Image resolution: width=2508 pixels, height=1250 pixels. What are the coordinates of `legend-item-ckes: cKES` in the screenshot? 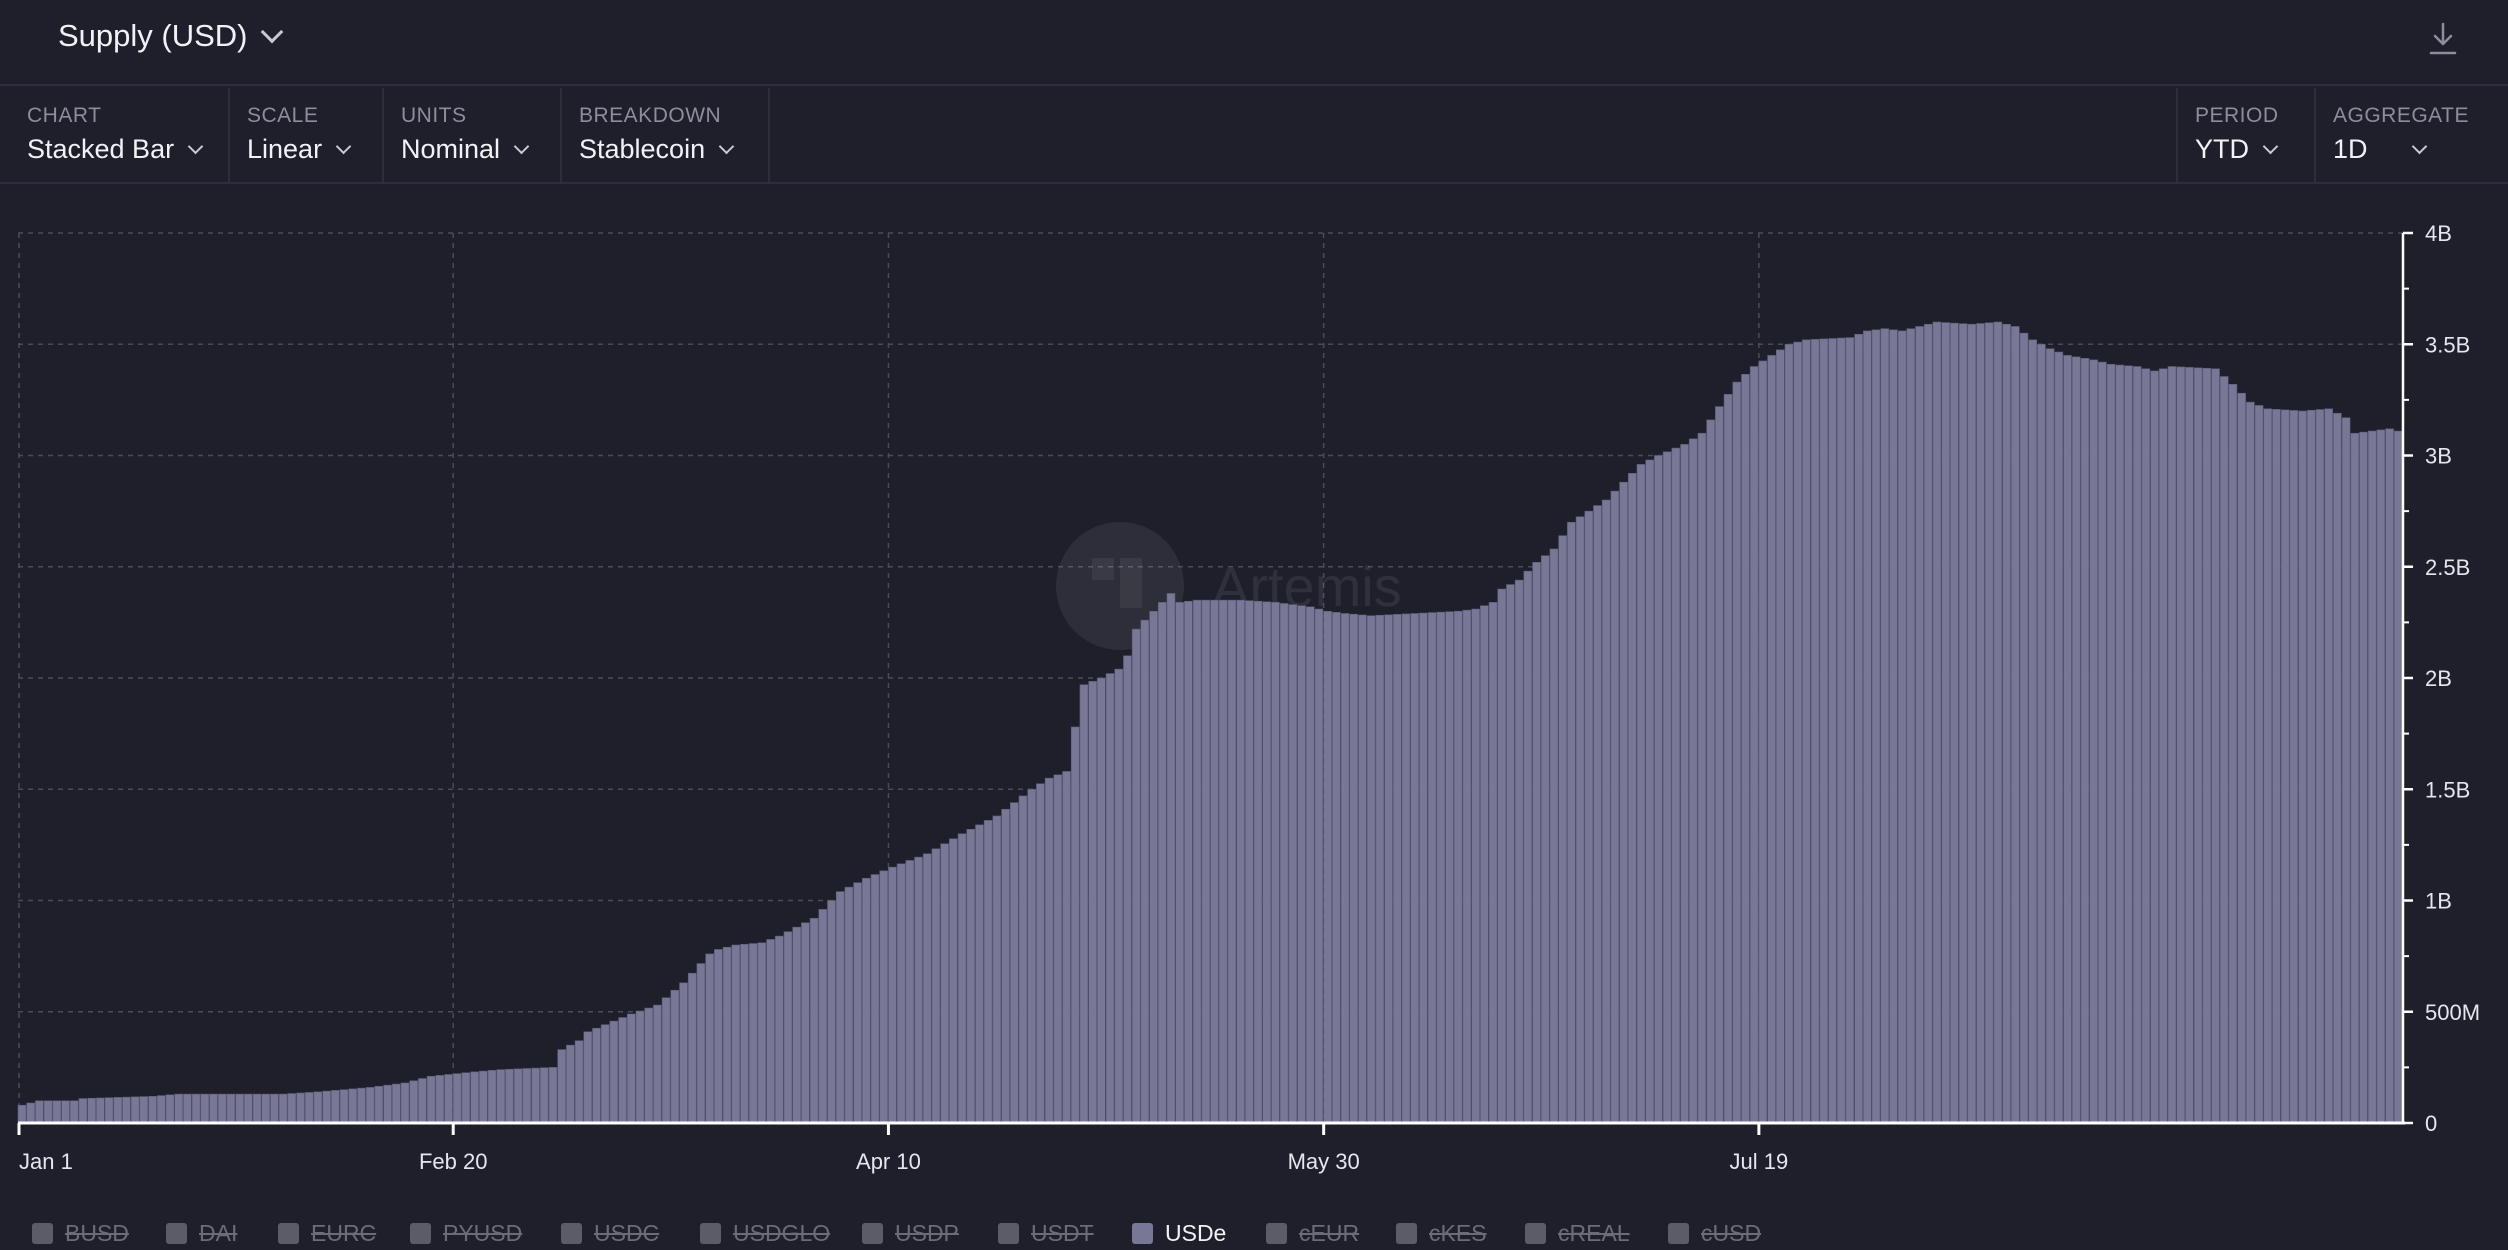 It's located at (1441, 1233).